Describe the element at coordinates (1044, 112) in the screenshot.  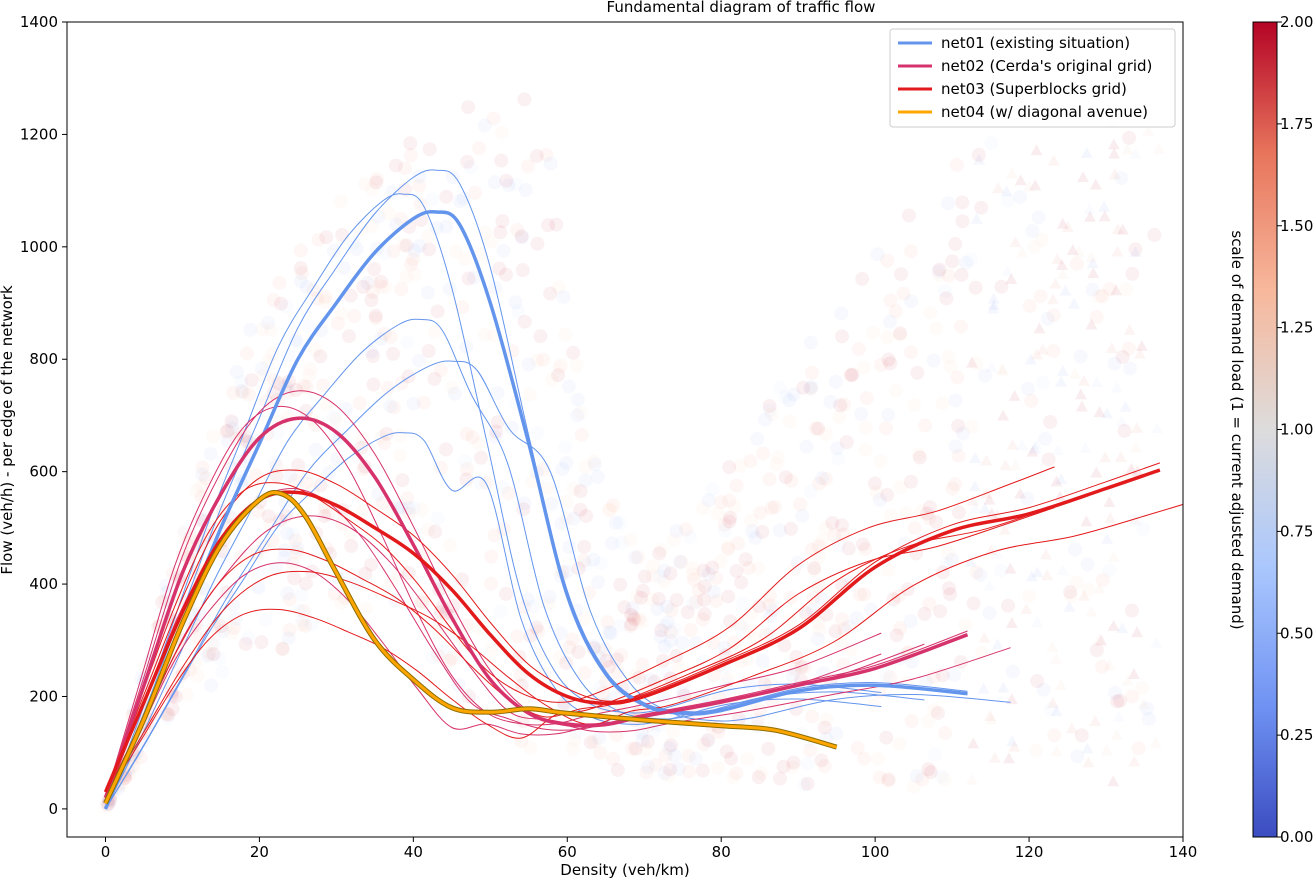
I see `legend-label: net04 (w/ diagonal avenue)` at that location.